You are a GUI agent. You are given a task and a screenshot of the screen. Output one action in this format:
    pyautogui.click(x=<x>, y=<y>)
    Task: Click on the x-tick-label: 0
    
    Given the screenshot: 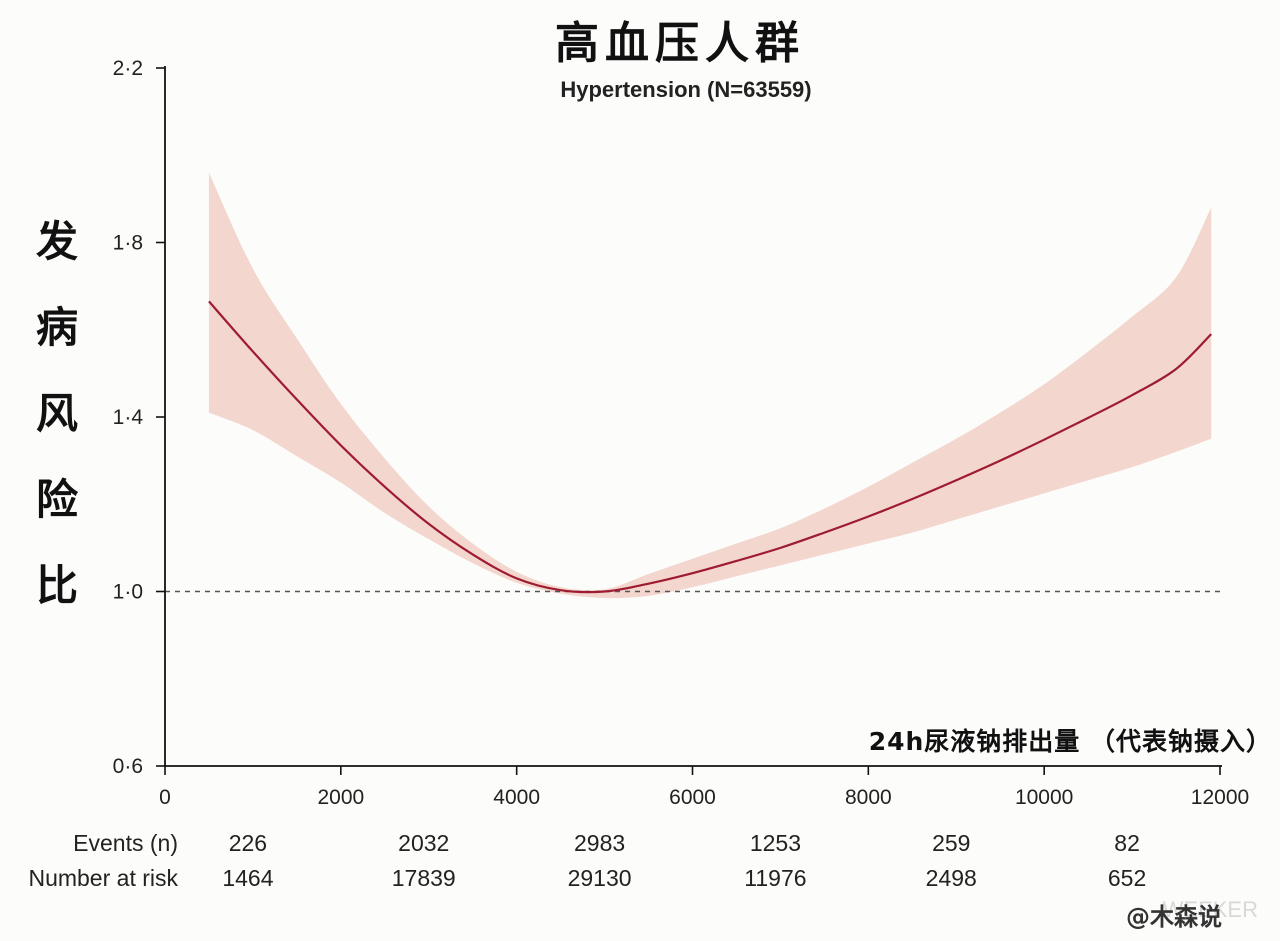 What is the action you would take?
    pyautogui.click(x=165, y=797)
    